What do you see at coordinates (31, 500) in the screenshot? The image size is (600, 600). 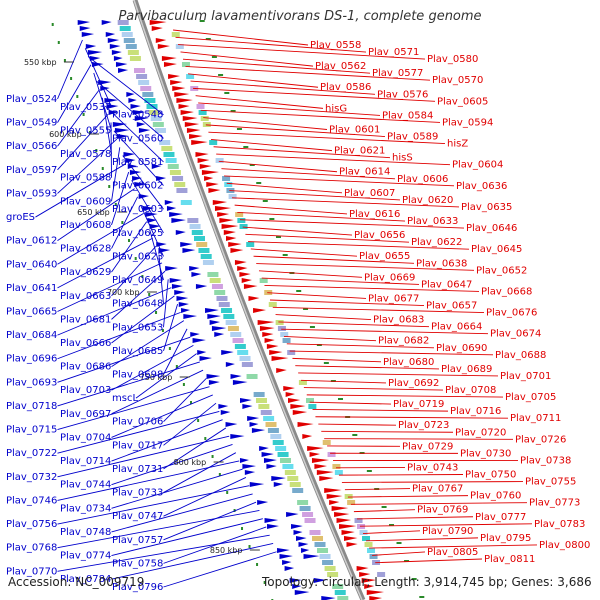 I see `gene-label-reverse: Plav_0746` at bounding box center [31, 500].